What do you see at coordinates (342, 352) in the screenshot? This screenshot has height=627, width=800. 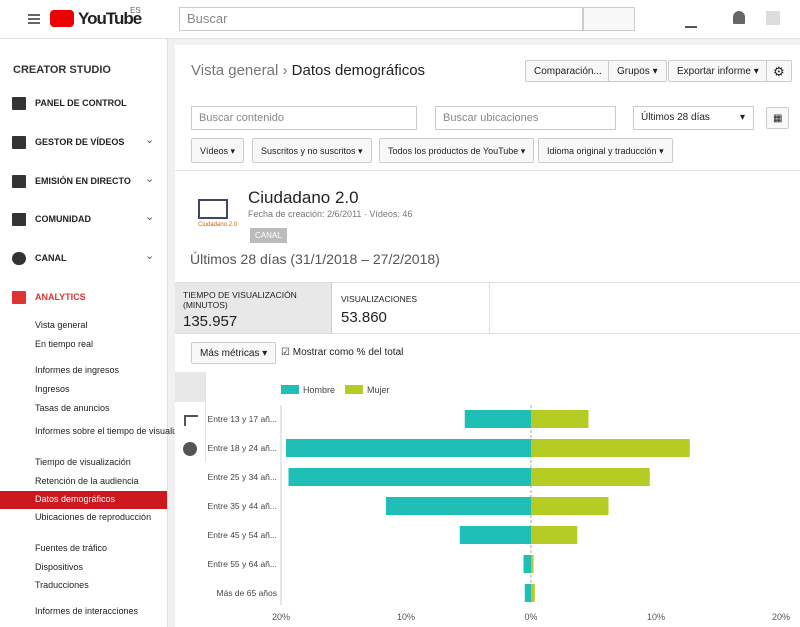 I see `percent-checkbox: ☑ Mostrar como % del total` at bounding box center [342, 352].